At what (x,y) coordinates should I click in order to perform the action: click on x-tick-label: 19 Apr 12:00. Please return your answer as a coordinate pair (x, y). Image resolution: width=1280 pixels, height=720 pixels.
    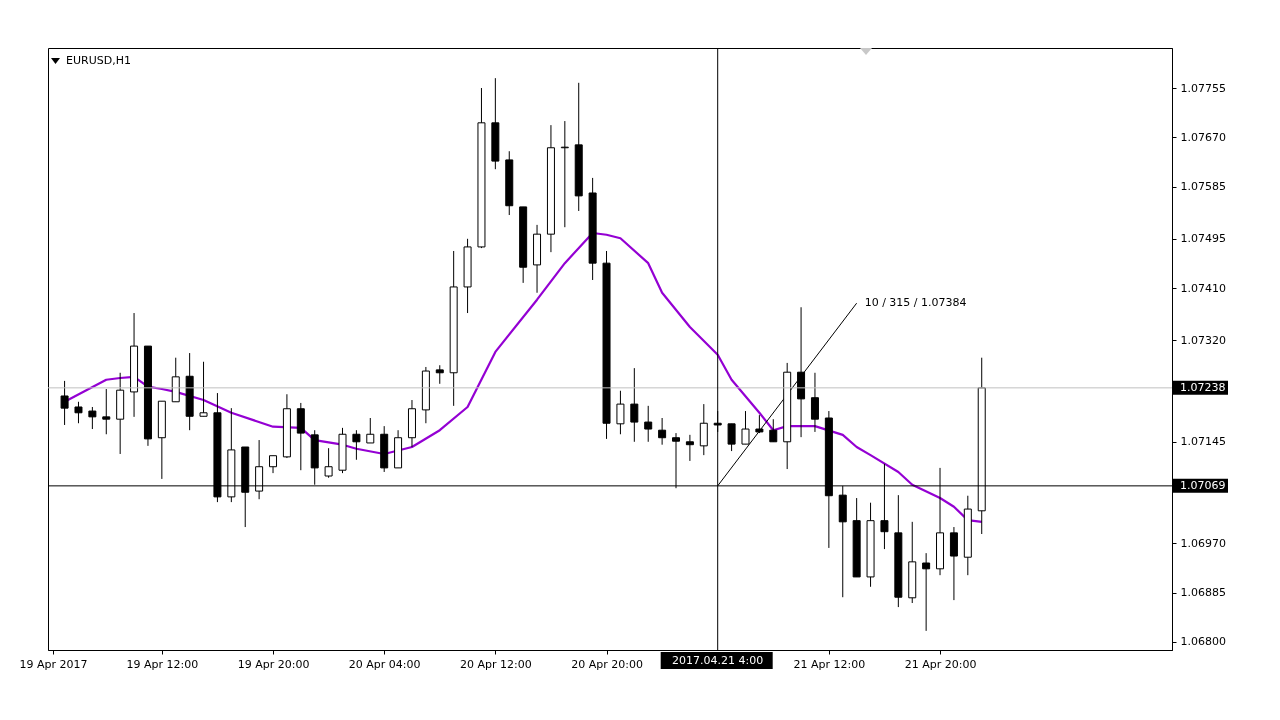
    Looking at the image, I should click on (162, 664).